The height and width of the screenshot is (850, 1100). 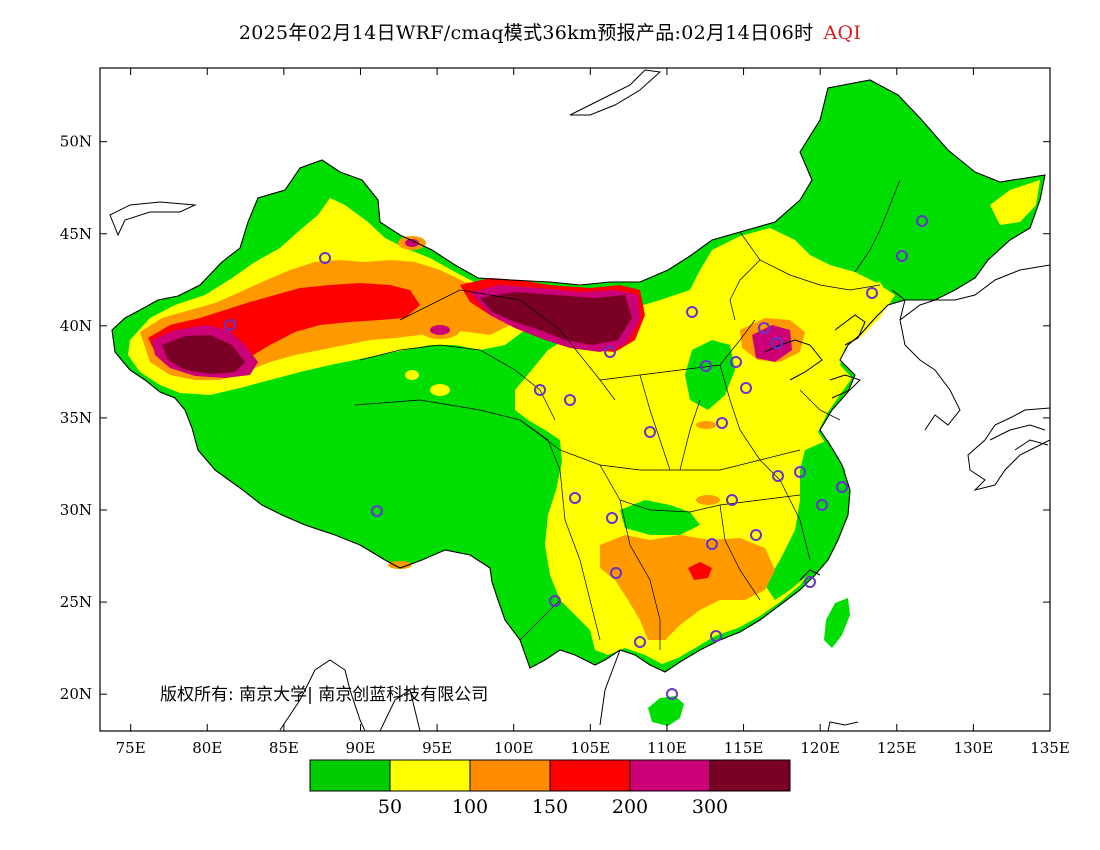 I want to click on hainan-island, so click(x=666, y=711).